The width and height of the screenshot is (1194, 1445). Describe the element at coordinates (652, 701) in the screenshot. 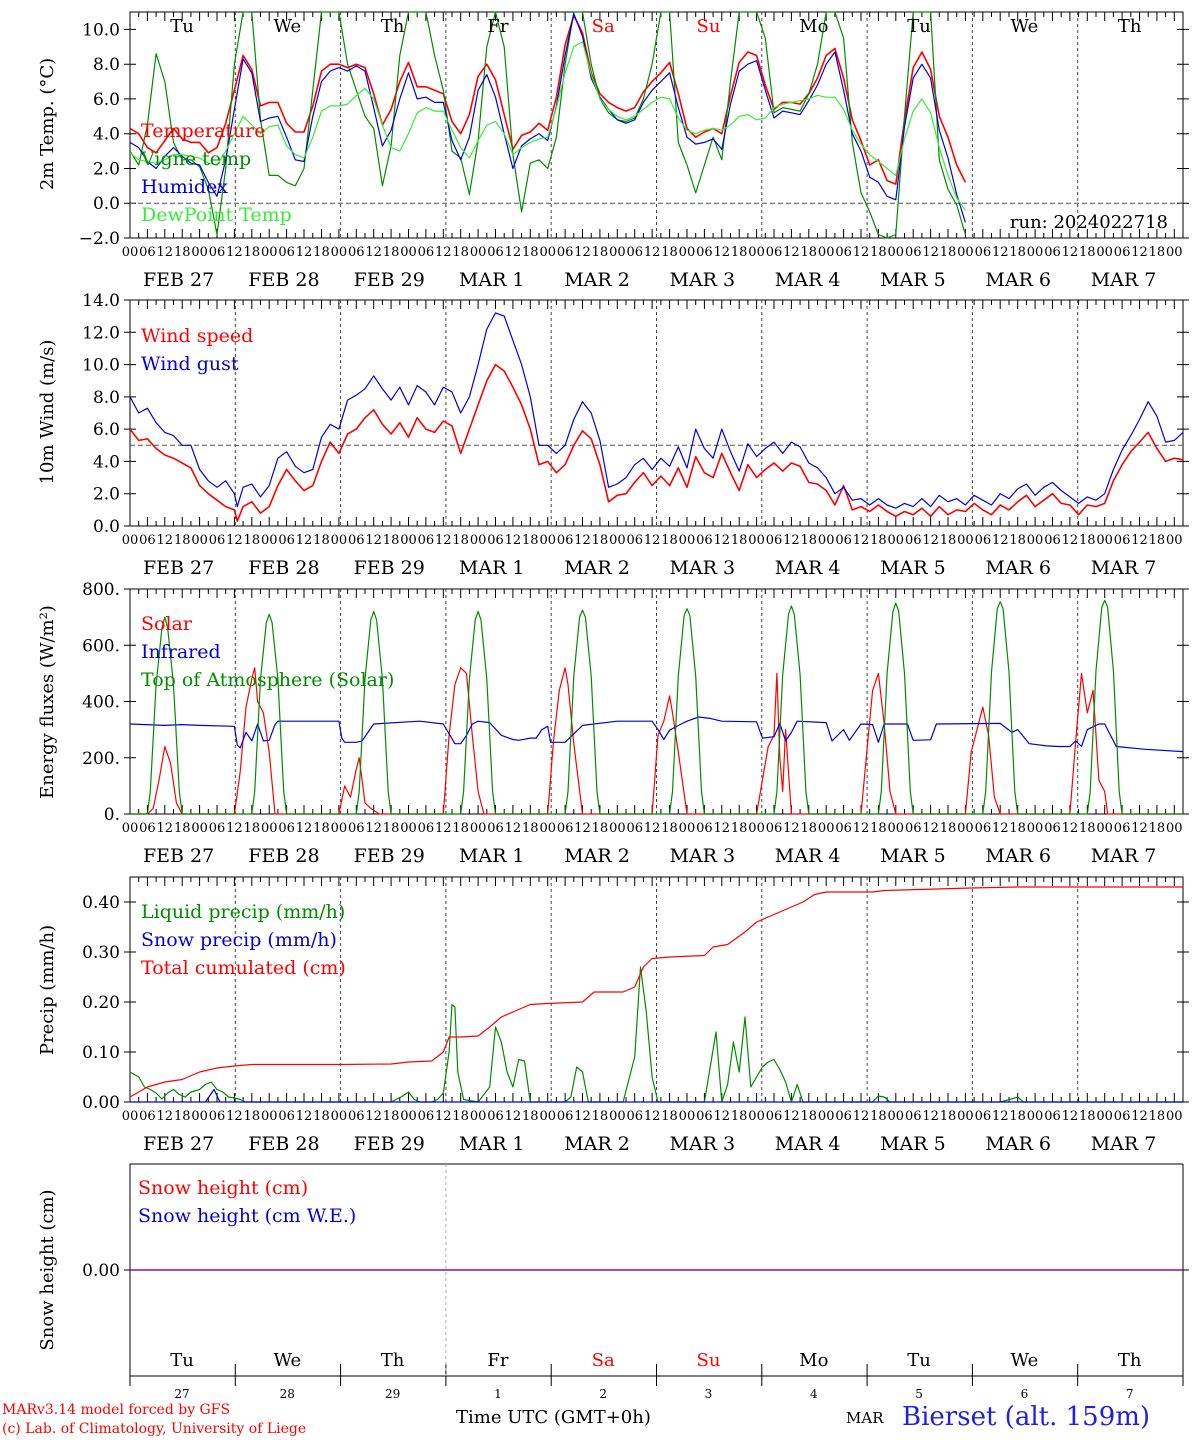

I see `panel3-hour-ticks` at that location.